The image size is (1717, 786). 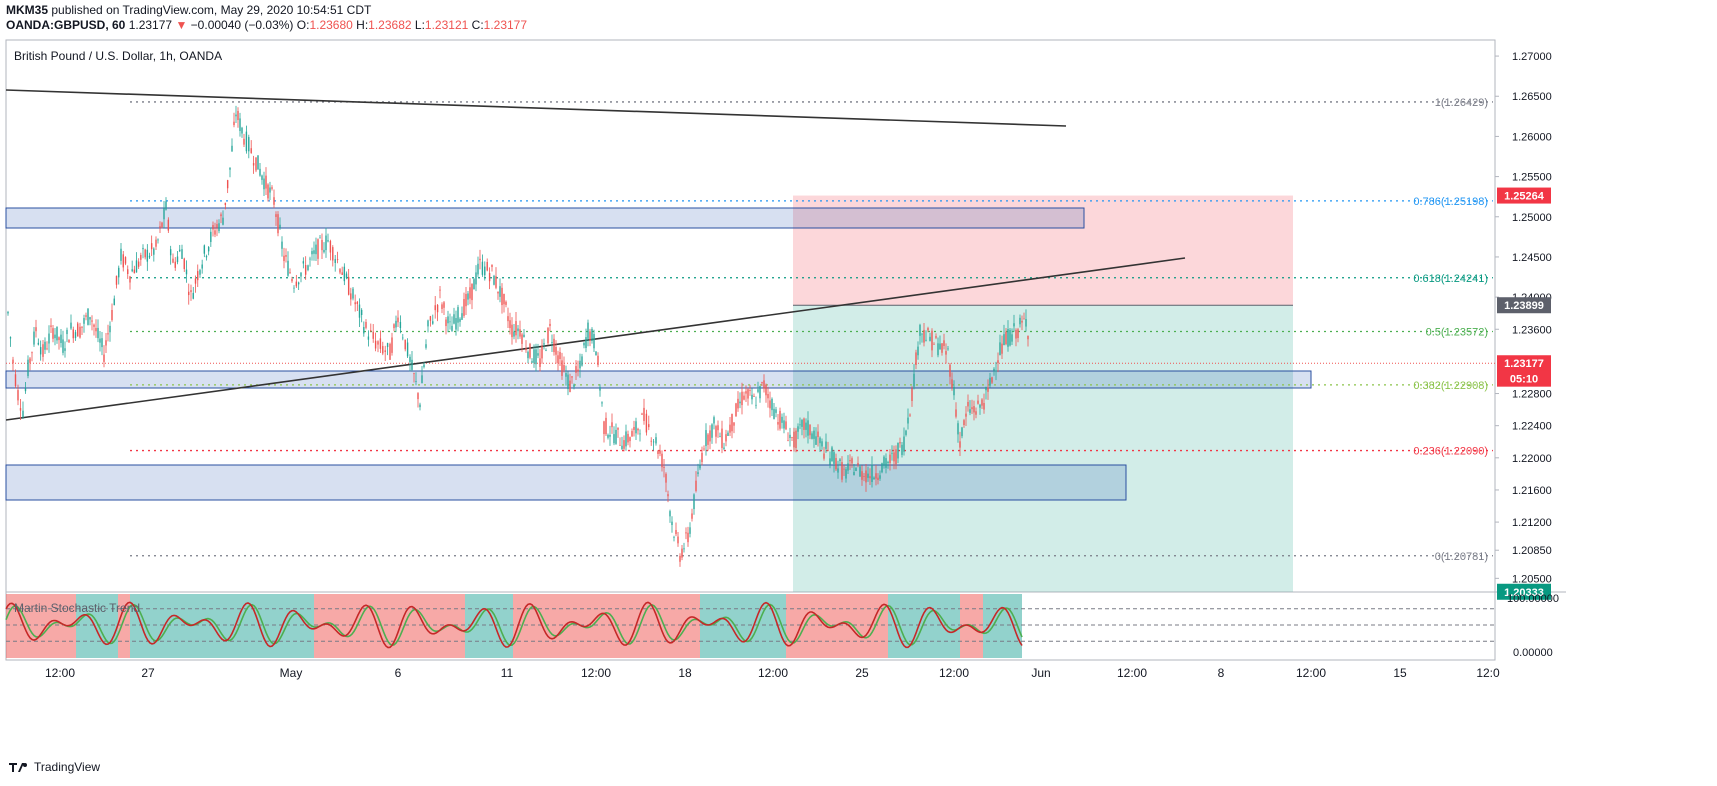 I want to click on footer-brand: TradingView, so click(x=67, y=767).